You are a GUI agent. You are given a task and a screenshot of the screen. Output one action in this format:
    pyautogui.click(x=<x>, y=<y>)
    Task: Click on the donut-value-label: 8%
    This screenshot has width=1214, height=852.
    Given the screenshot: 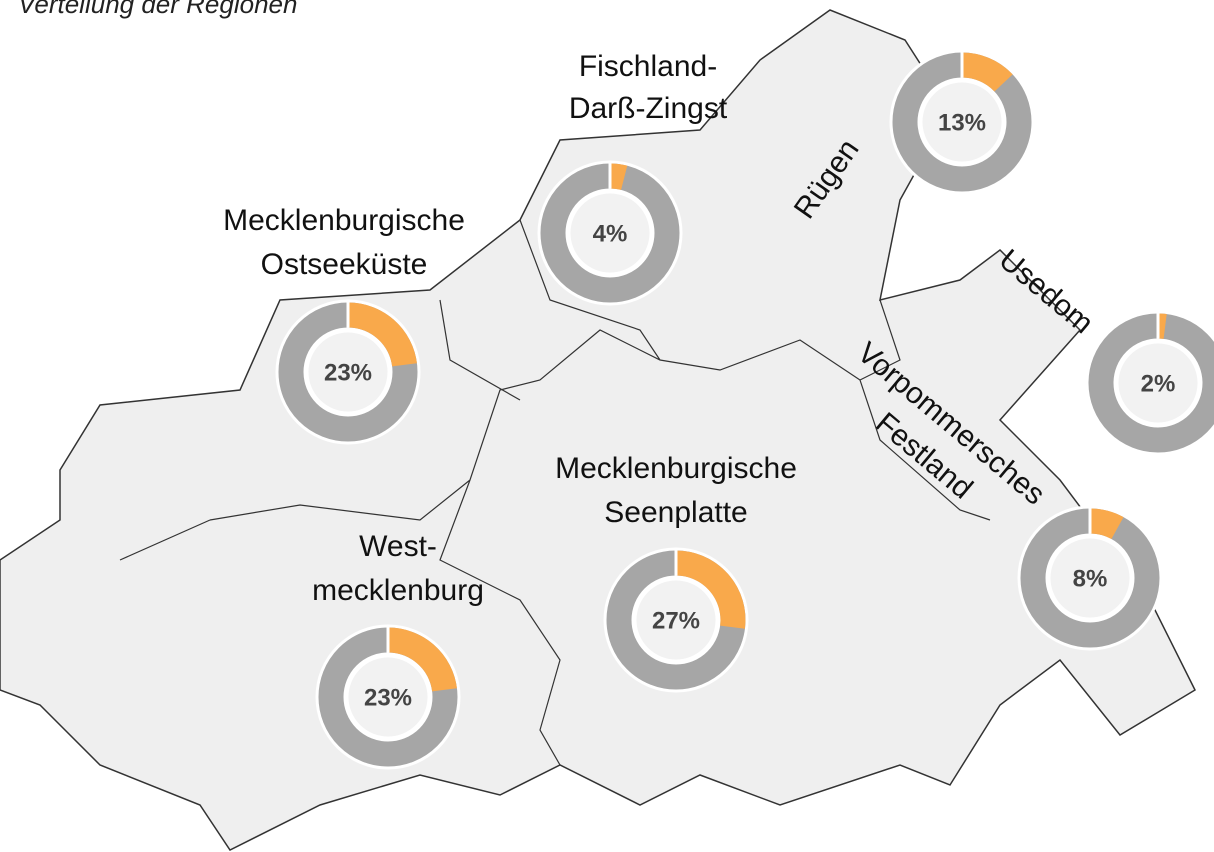 What is the action you would take?
    pyautogui.click(x=1090, y=578)
    